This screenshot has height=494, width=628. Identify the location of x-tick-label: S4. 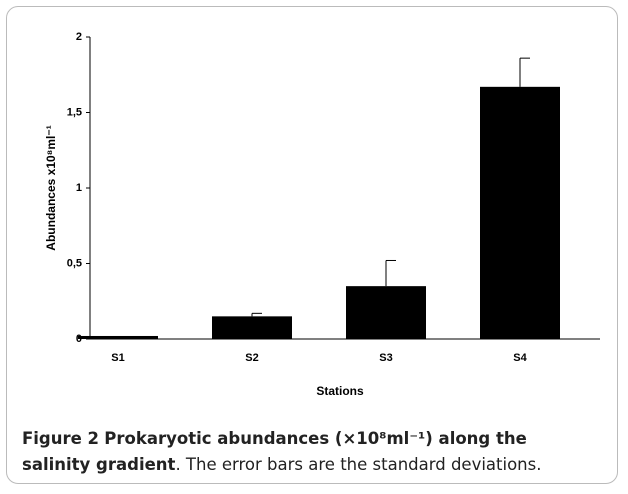
(520, 358).